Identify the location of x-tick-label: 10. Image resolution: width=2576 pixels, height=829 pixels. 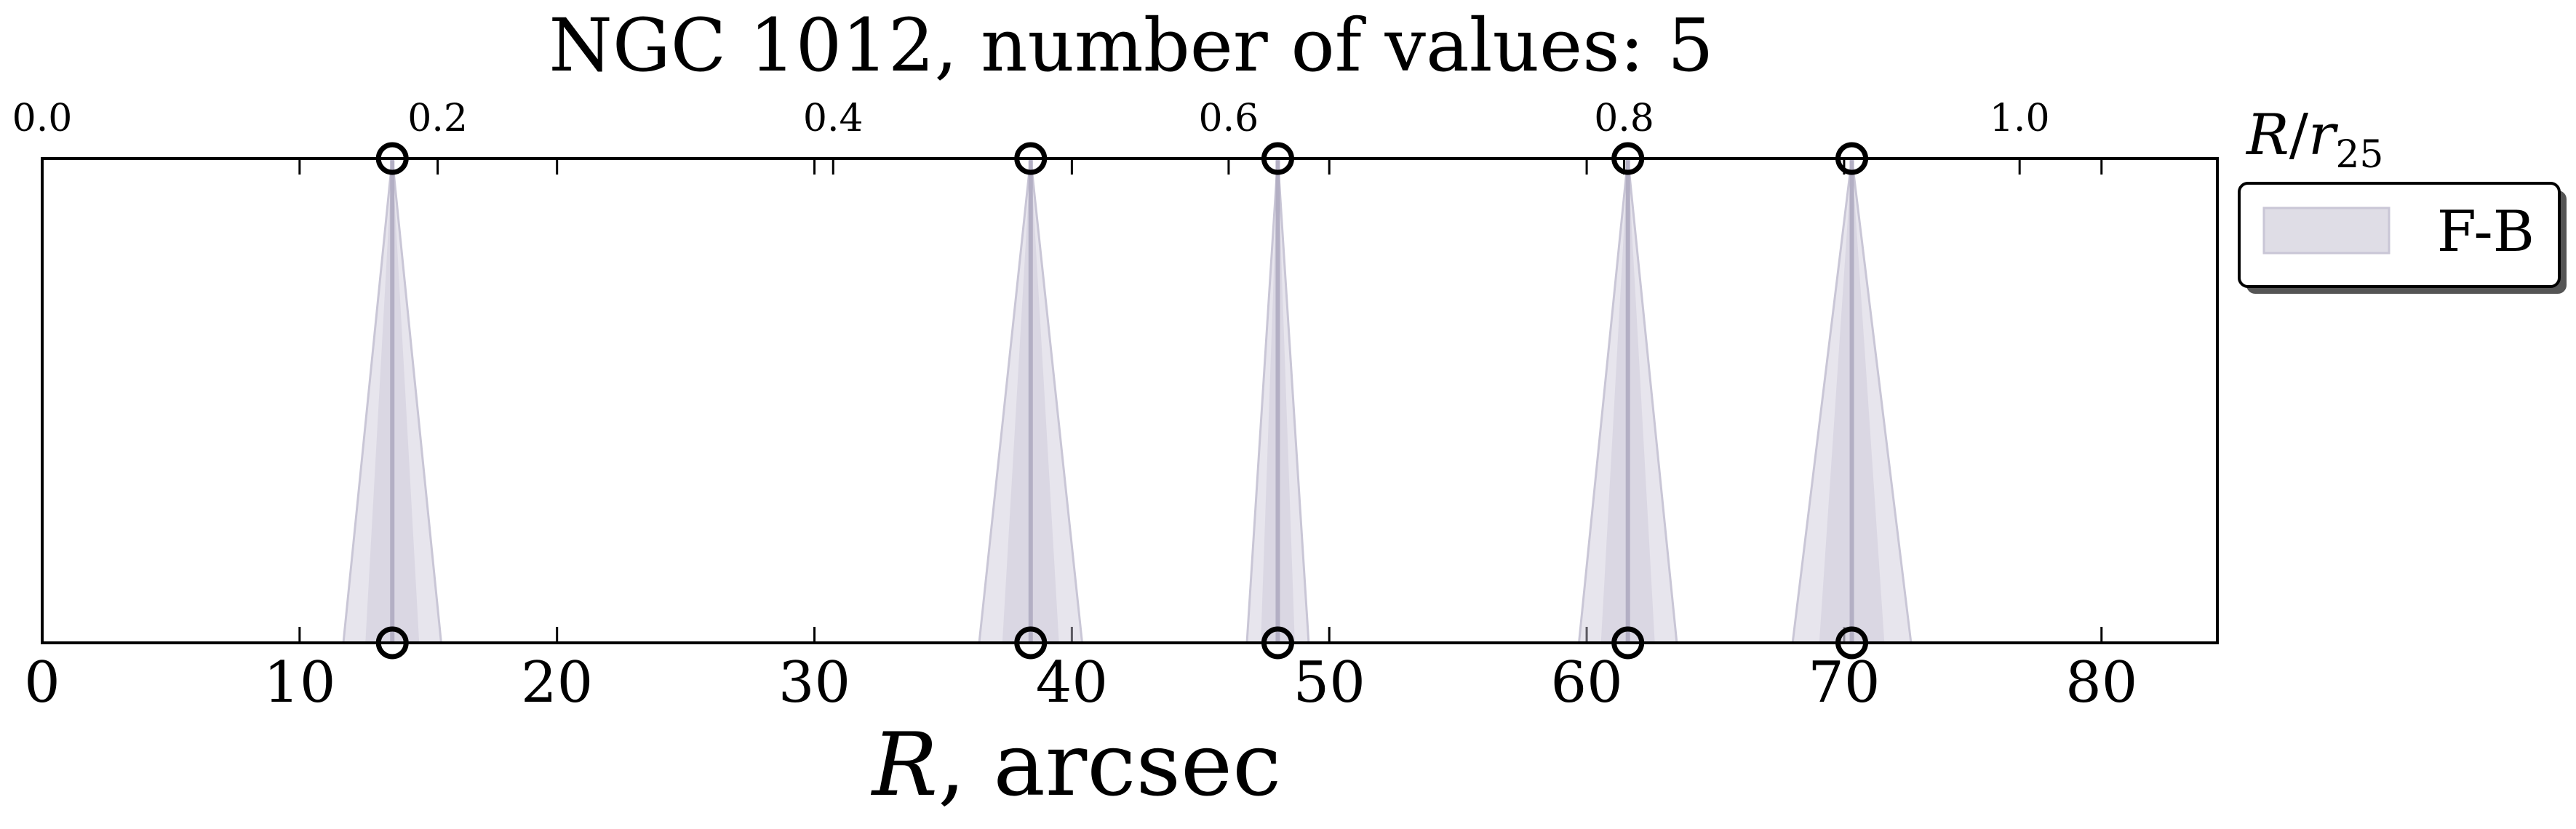
(299, 683).